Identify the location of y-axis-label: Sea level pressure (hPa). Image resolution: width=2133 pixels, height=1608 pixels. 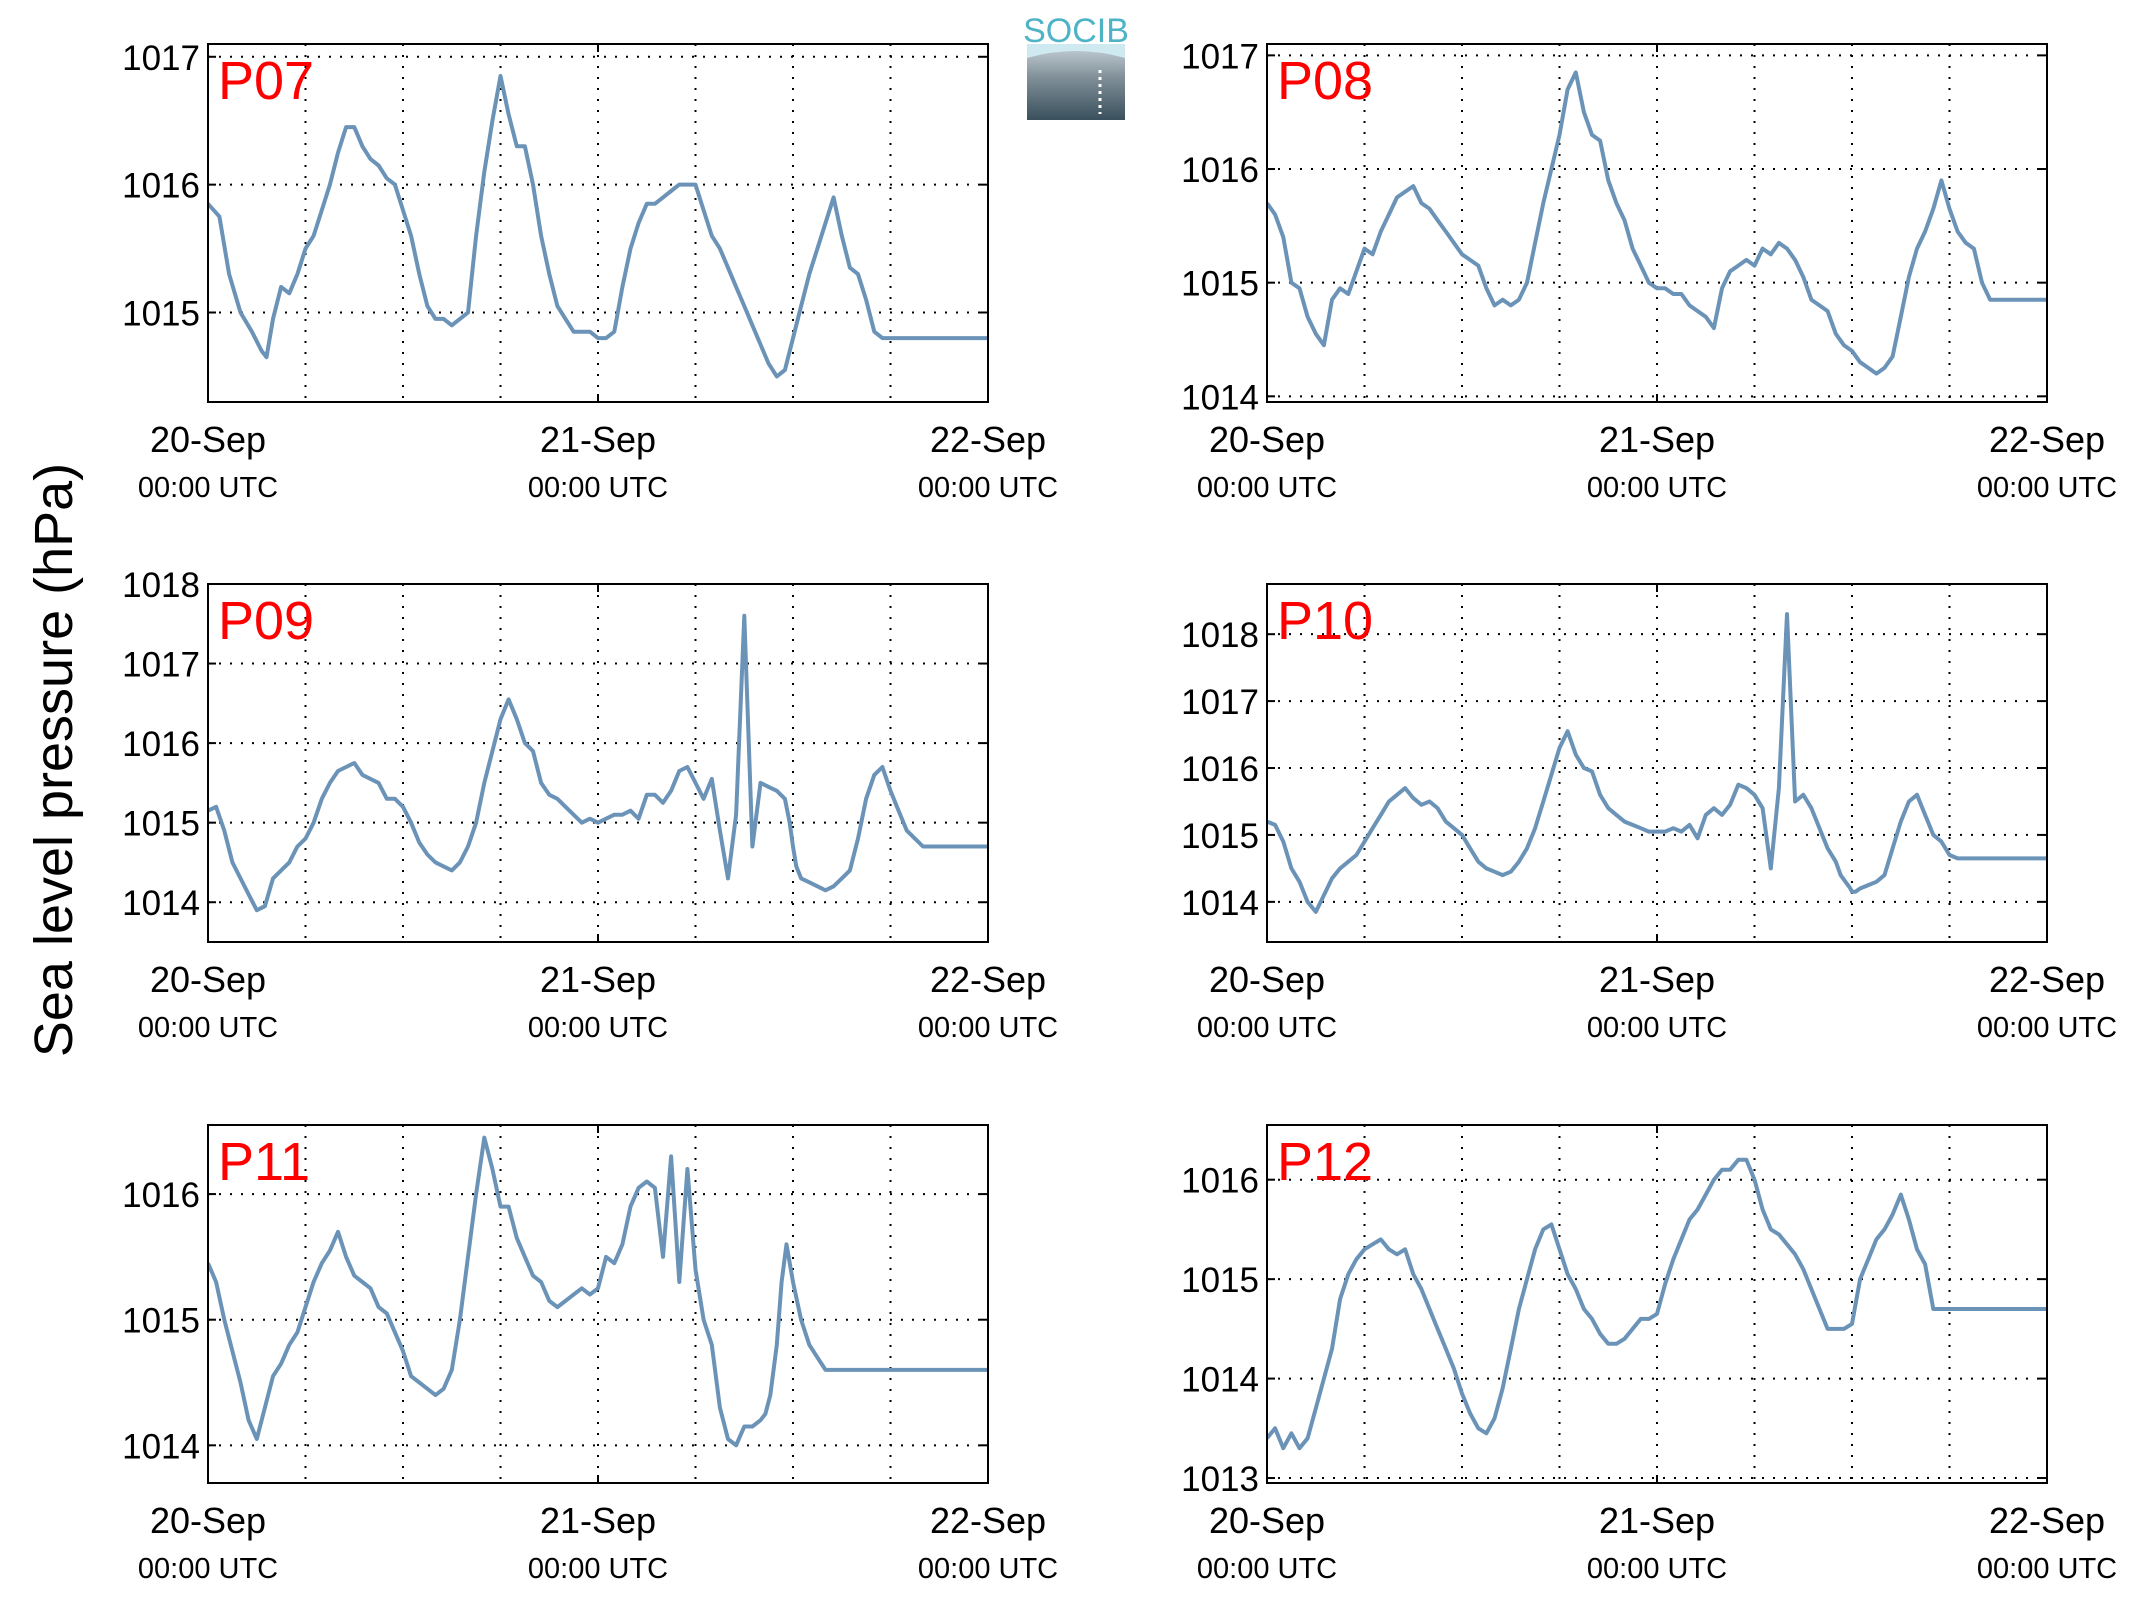
(54, 760).